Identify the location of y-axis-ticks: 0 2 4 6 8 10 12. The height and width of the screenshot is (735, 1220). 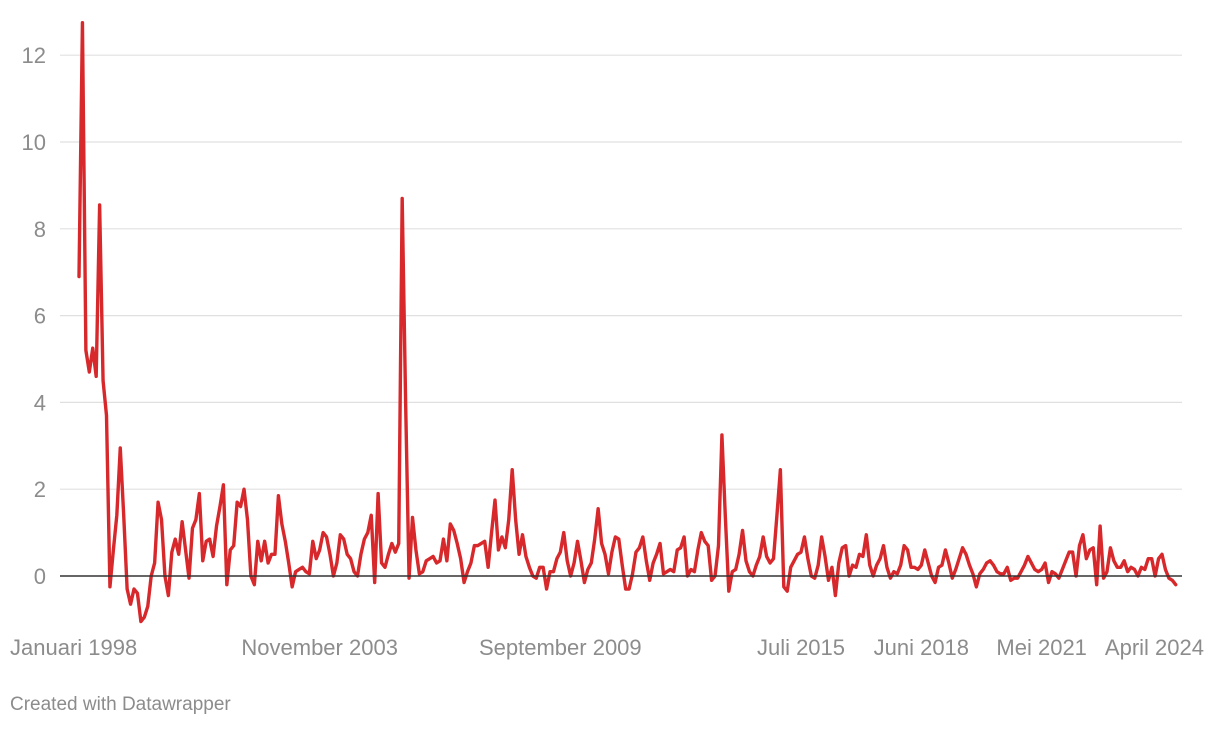
(34, 316).